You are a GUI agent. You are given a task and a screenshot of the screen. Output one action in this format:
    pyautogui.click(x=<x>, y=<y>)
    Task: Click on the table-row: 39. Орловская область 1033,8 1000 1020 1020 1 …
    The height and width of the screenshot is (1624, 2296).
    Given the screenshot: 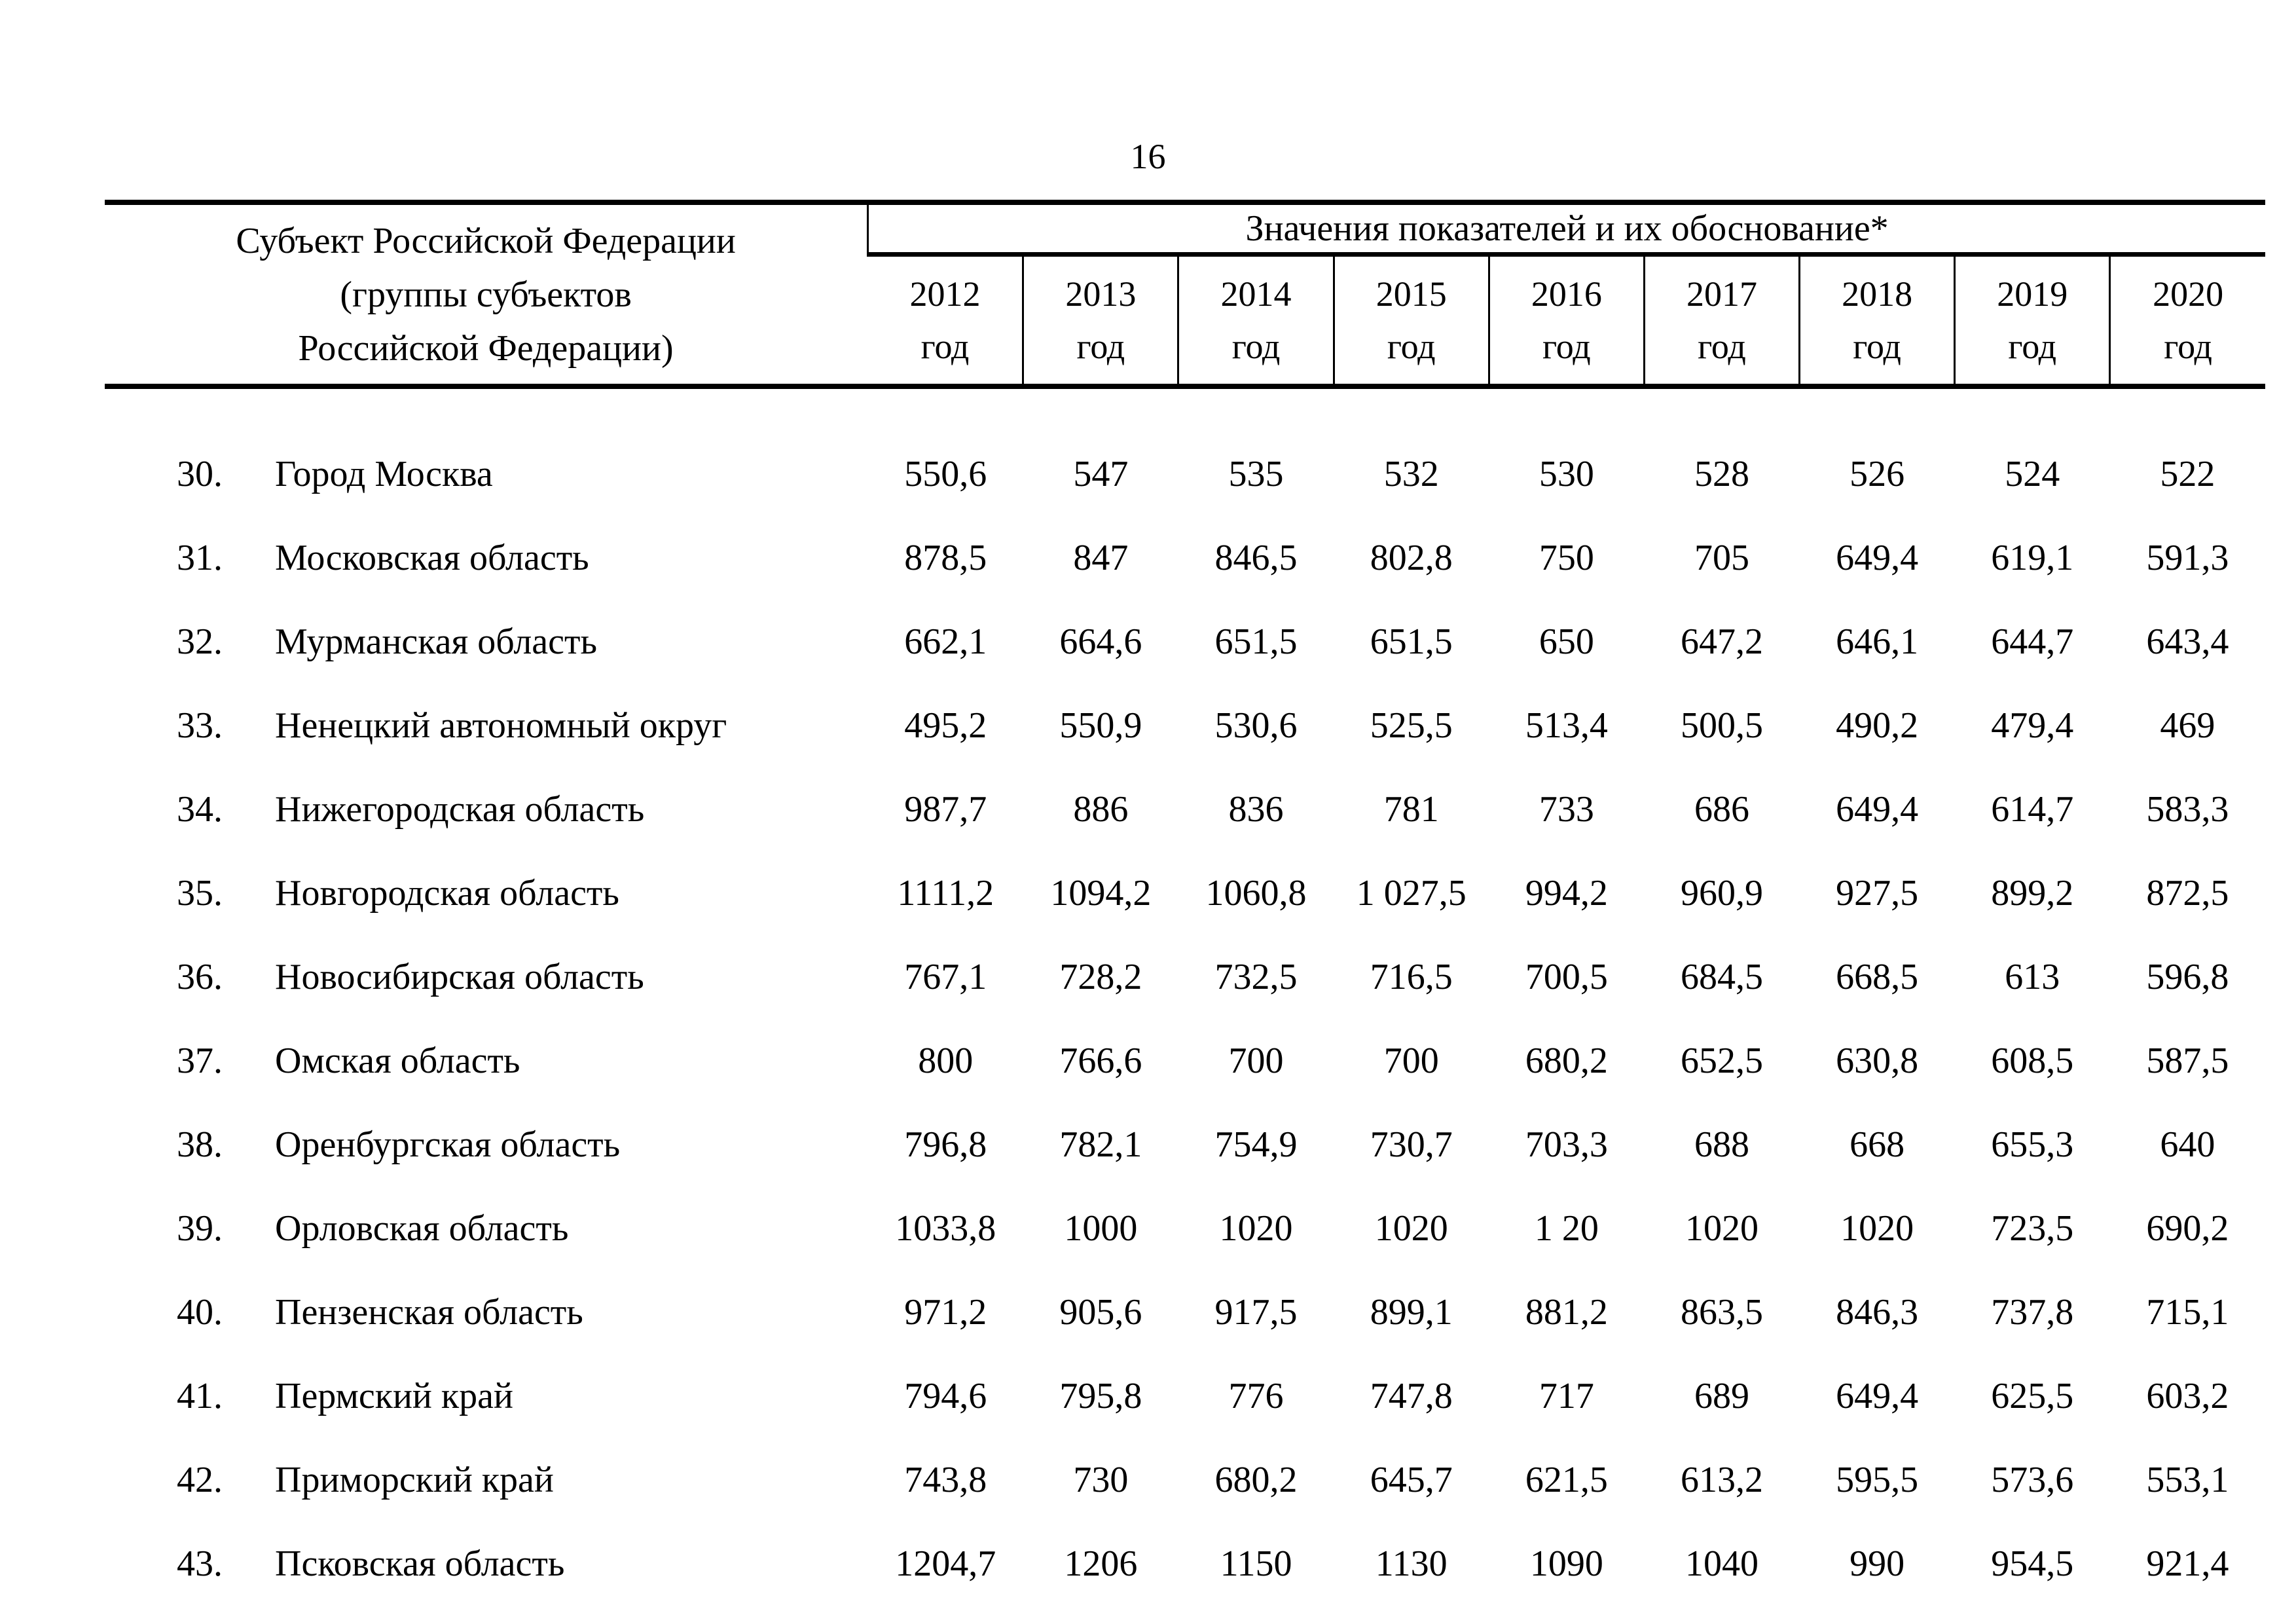 What is the action you would take?
    pyautogui.click(x=1185, y=1228)
    